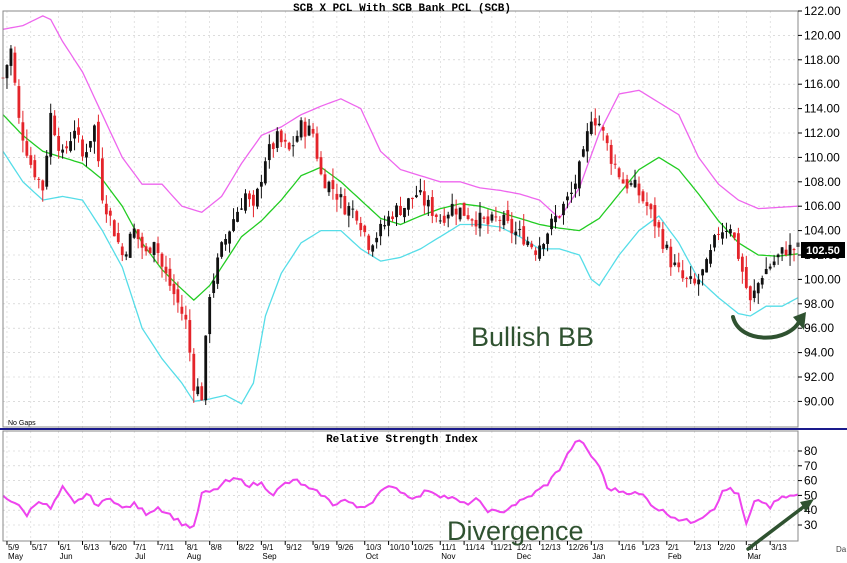 Image resolution: width=847 pixels, height=563 pixels. I want to click on divergence-annotation: Divergence, so click(515, 531).